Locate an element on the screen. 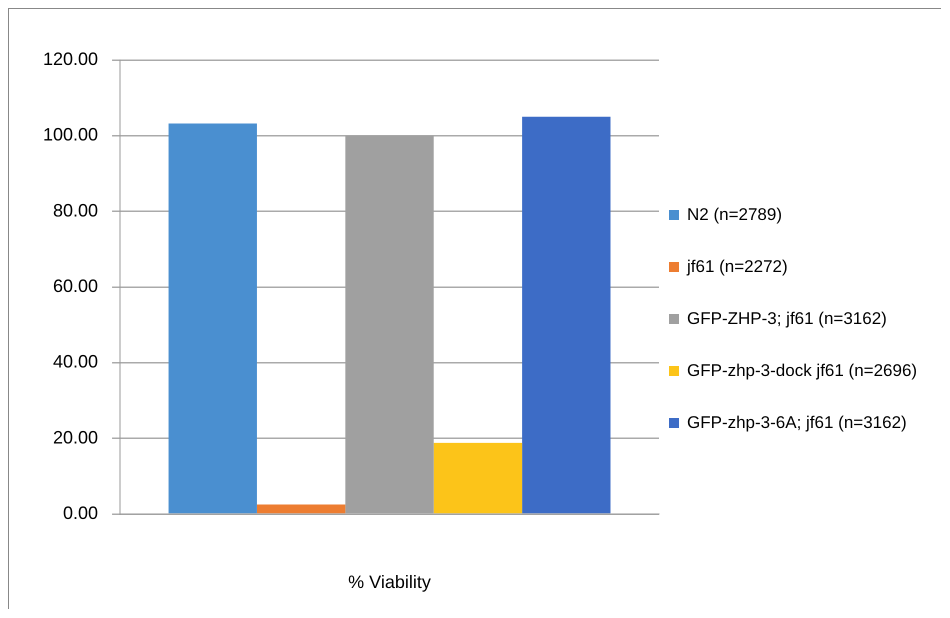 The width and height of the screenshot is (950, 618). legend-label: N2 (n=2789) is located at coordinates (734, 215).